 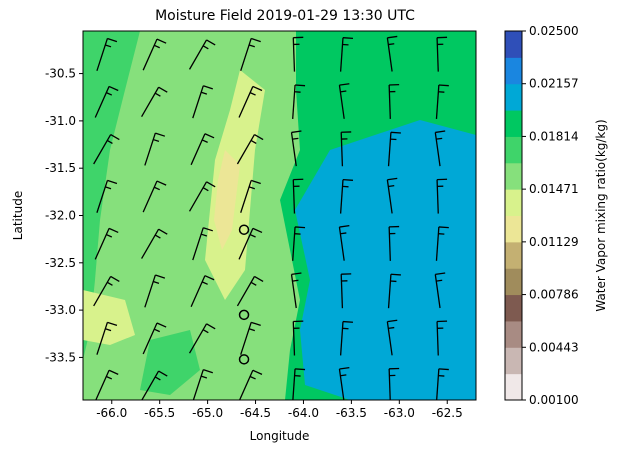 What do you see at coordinates (285, 16) in the screenshot?
I see `chart-title: Moisture Field 2019-01-29 13:30 UTC` at bounding box center [285, 16].